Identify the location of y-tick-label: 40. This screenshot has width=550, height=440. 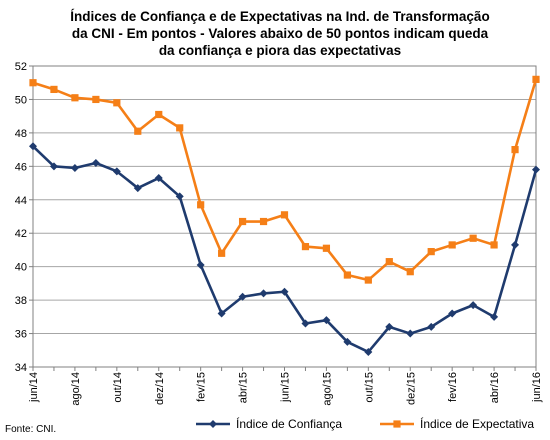
(21, 268).